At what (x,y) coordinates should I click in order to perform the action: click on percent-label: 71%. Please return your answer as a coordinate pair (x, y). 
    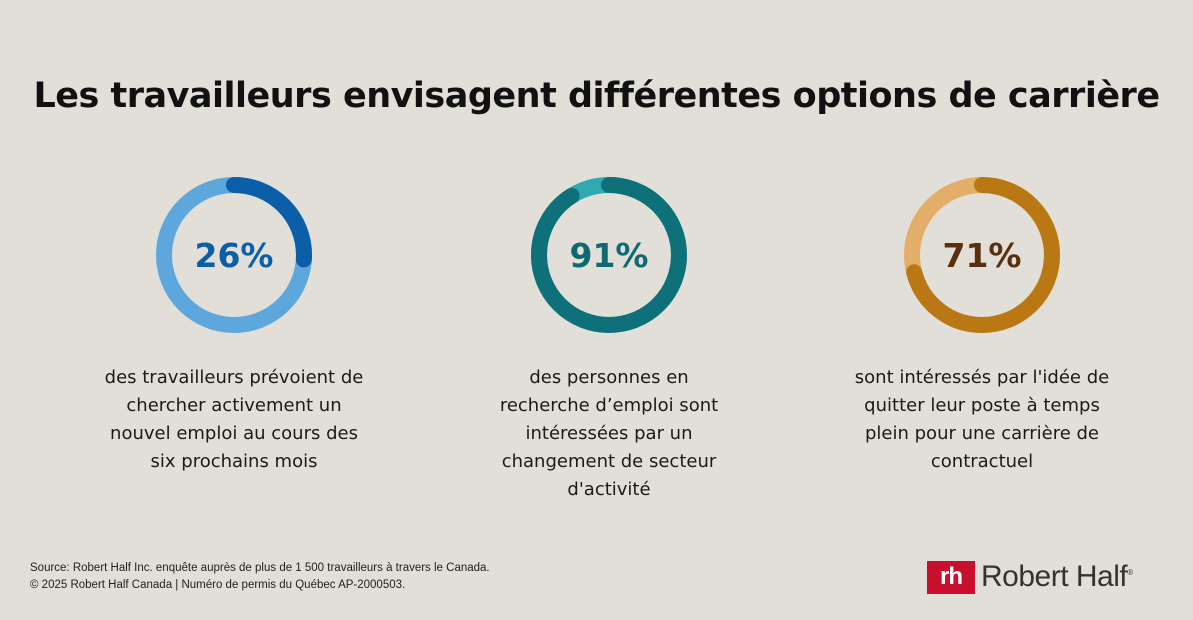
    Looking at the image, I should click on (982, 255).